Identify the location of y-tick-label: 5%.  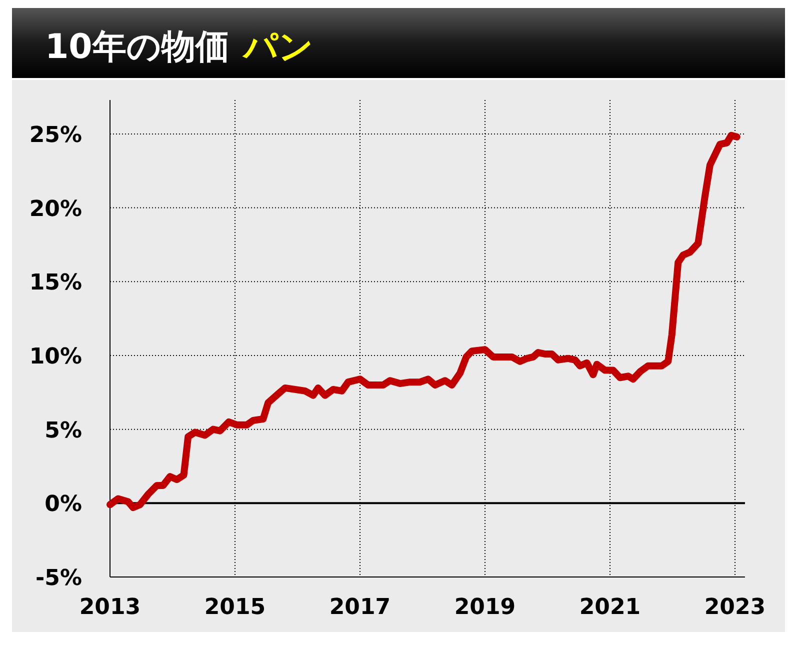
(63, 431).